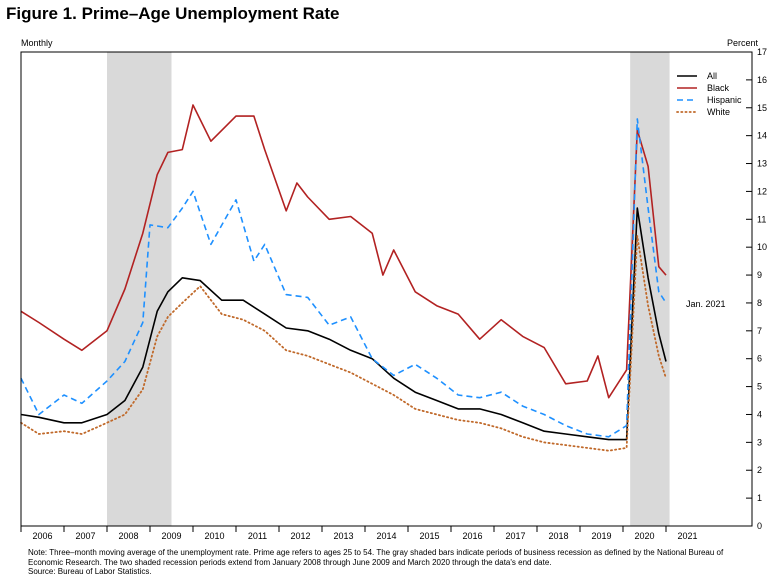 This screenshot has height=579, width=775. Describe the element at coordinates (762, 164) in the screenshot. I see `y-tick-label: 13` at that location.